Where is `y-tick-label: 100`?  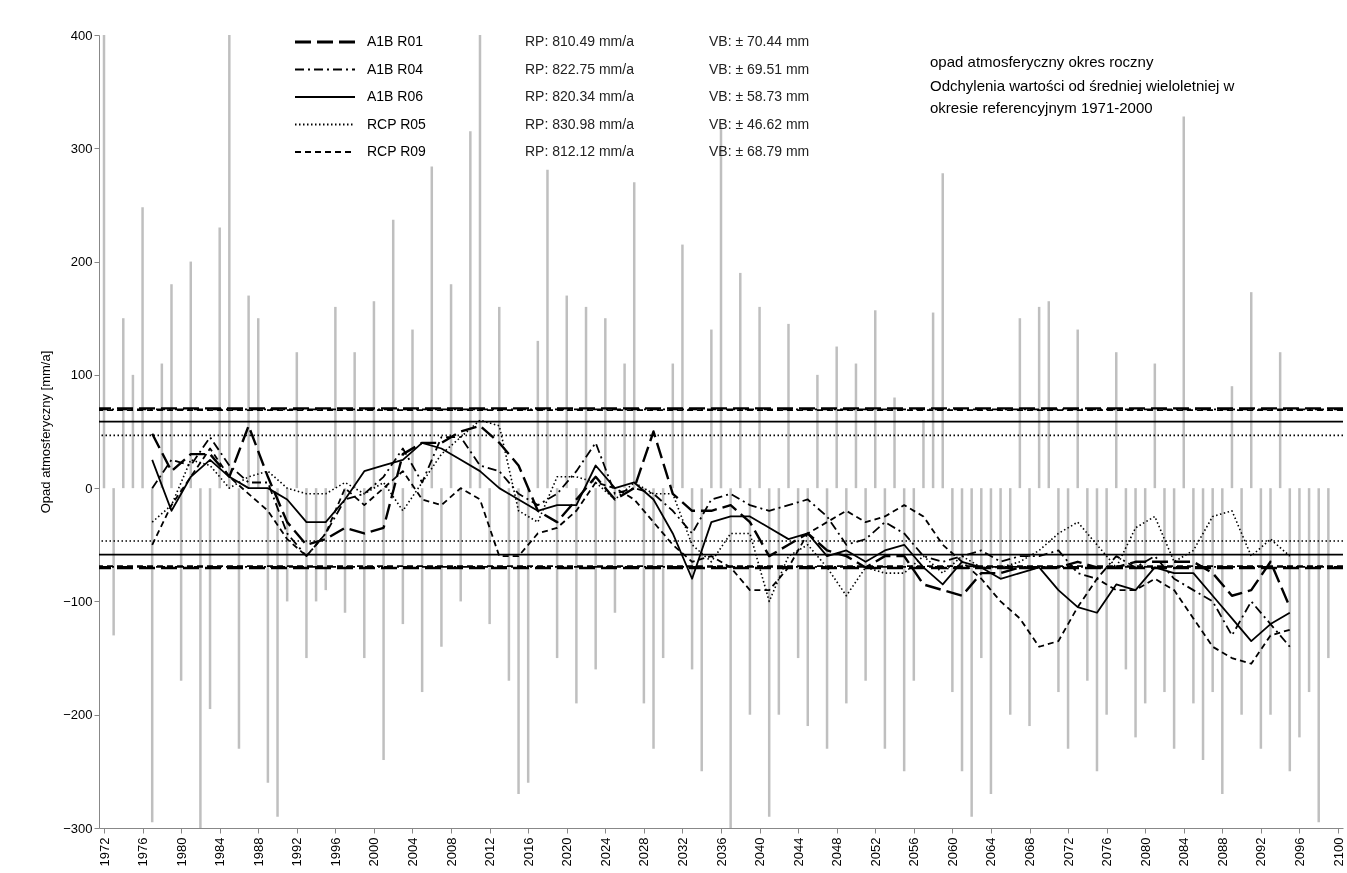
y-tick-label: 100 is located at coordinates (81, 375).